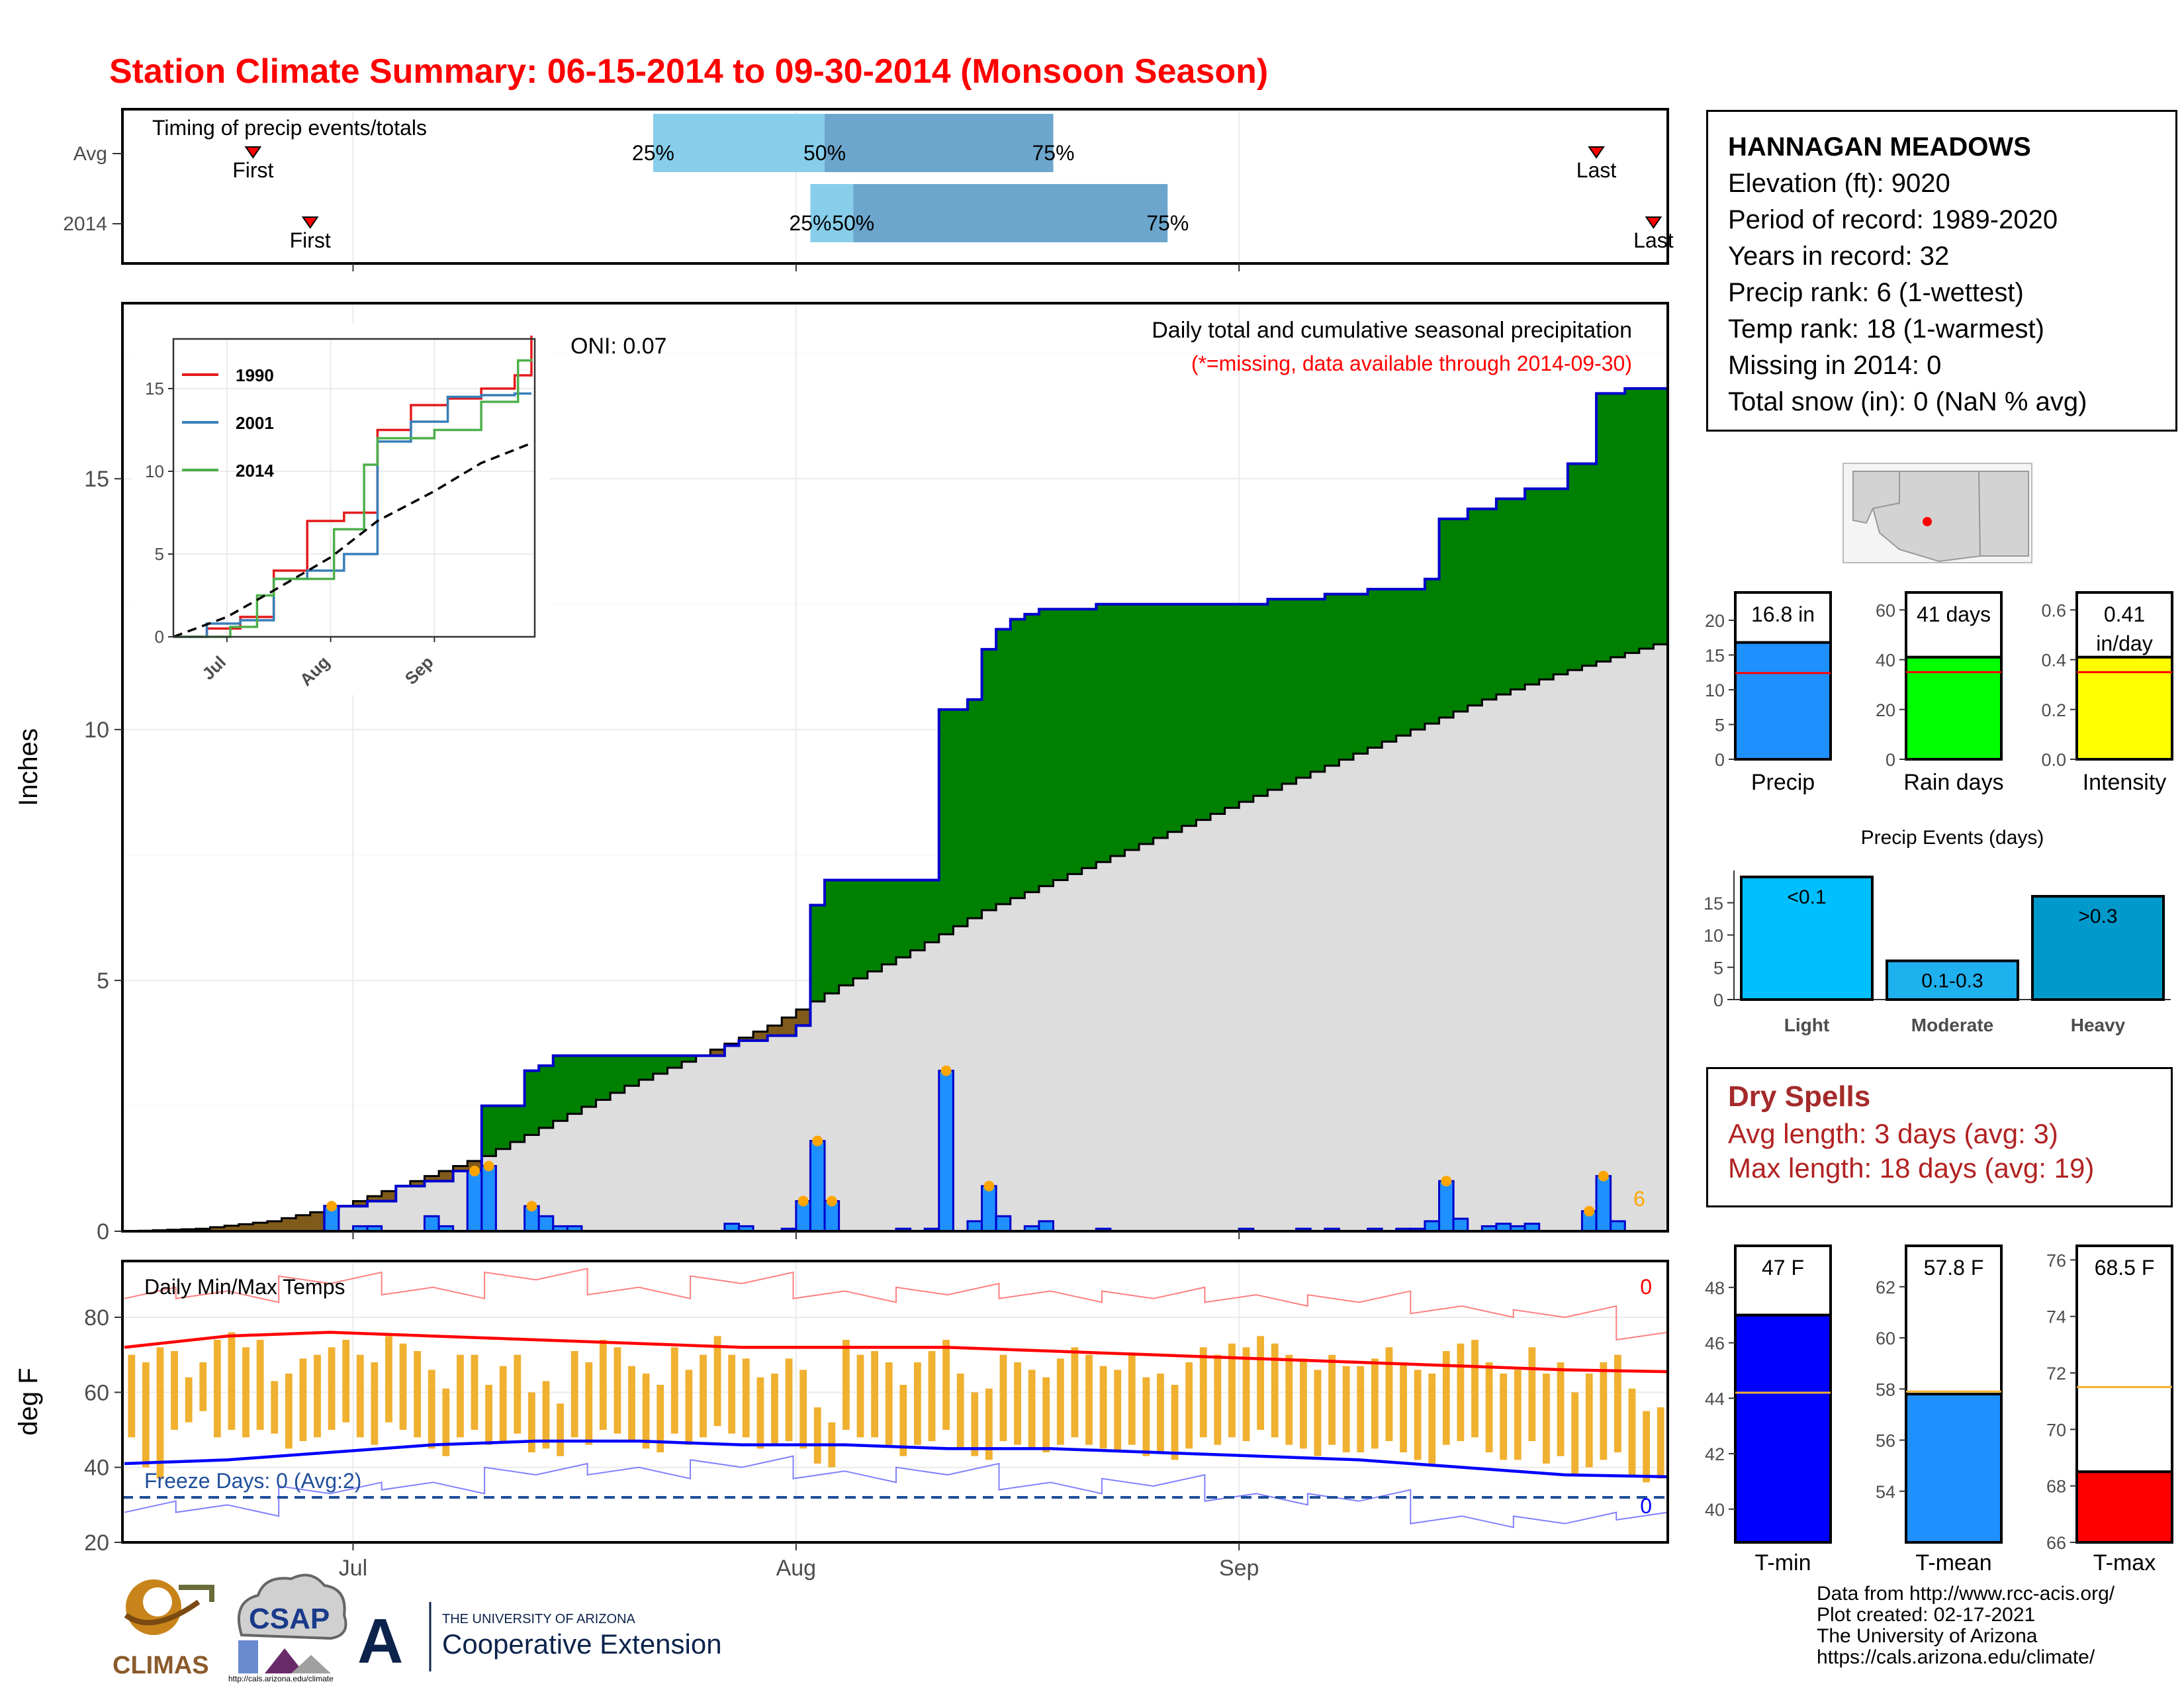  Describe the element at coordinates (103, 1231) in the screenshot. I see `precip-y-tick-label: 0` at that location.